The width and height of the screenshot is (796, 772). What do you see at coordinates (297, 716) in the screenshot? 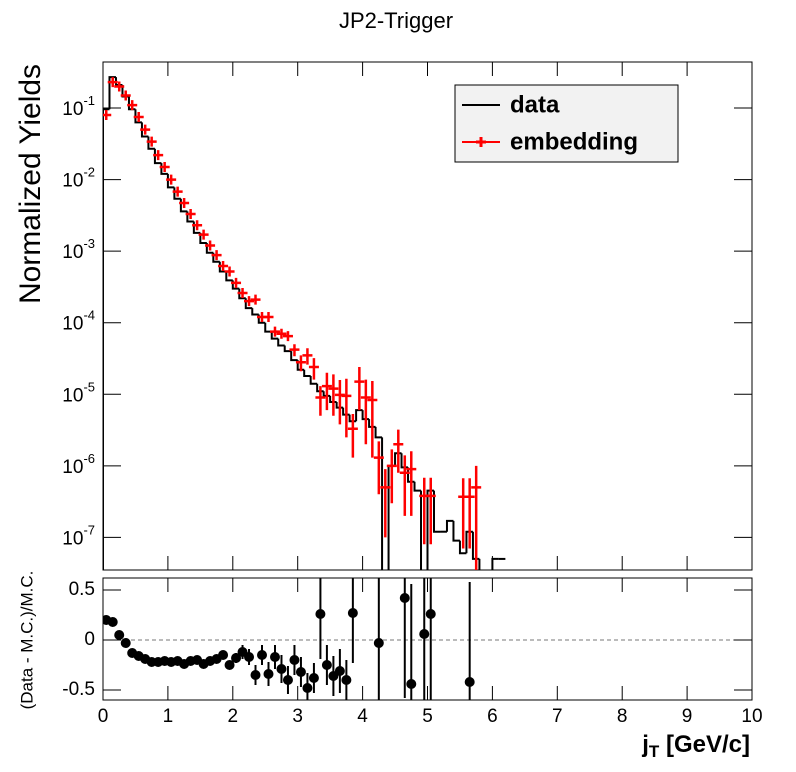
I see `x-tick-label: 3` at bounding box center [297, 716].